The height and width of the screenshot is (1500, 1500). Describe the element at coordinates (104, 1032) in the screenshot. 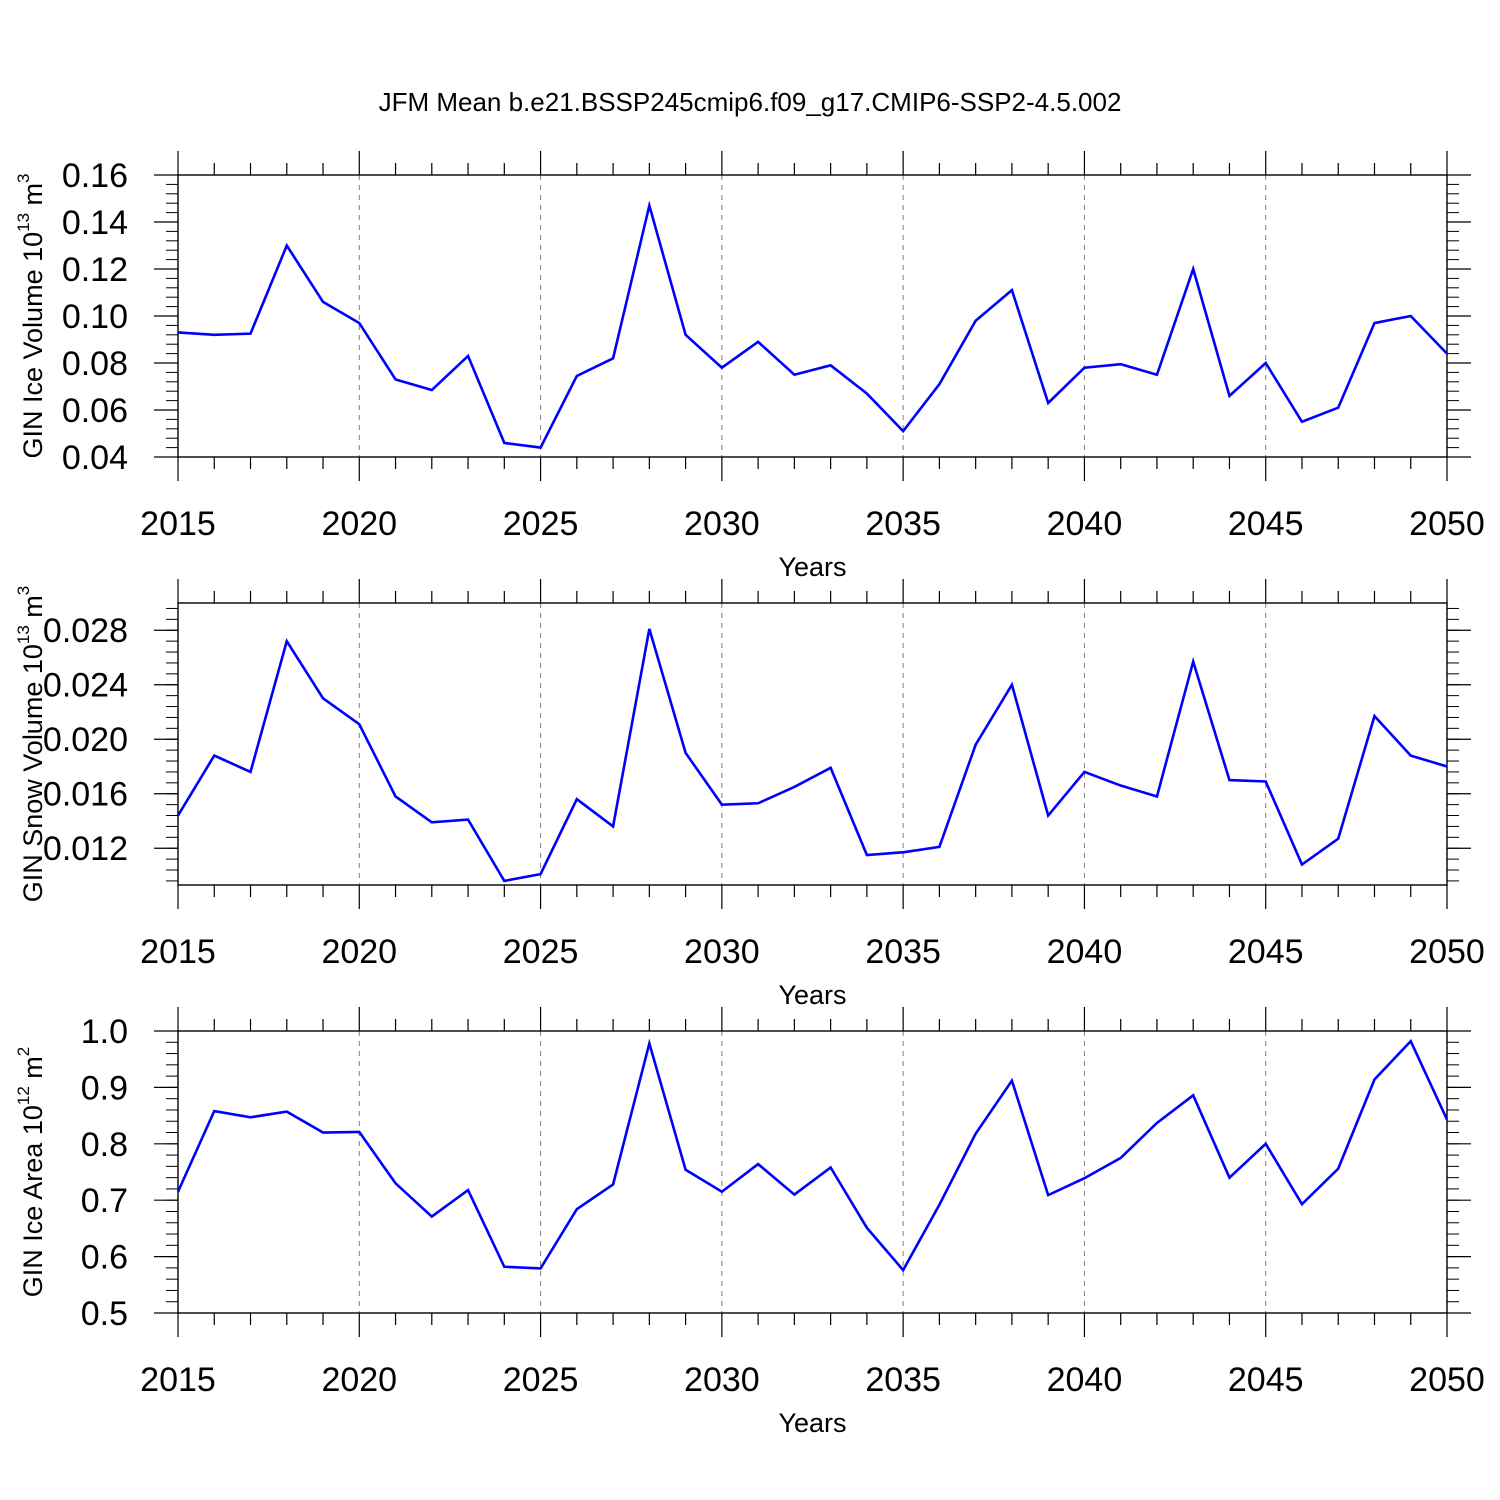

I see `y-tick-label: 1.0` at that location.